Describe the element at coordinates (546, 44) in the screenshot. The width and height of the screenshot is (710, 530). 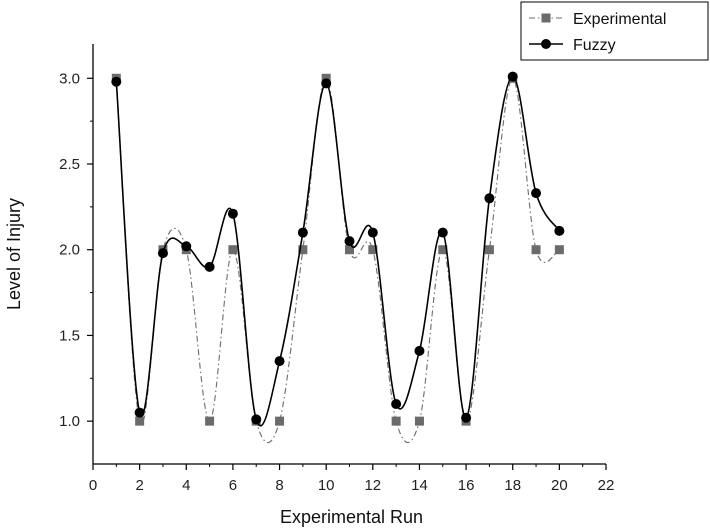
I see `legend-fuzzy-marker` at that location.